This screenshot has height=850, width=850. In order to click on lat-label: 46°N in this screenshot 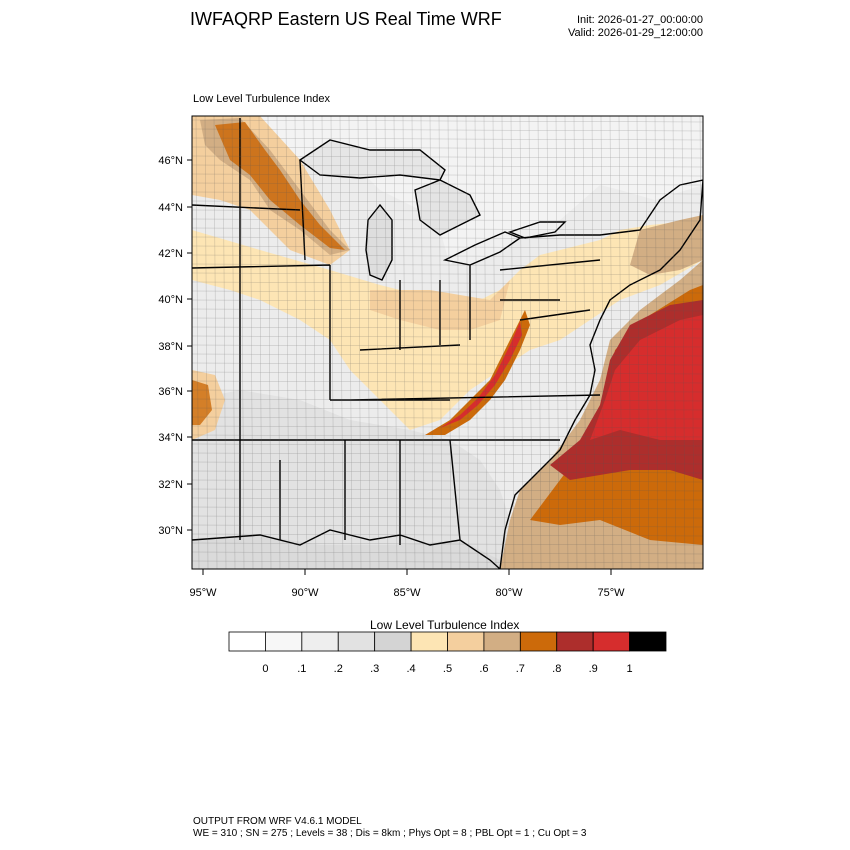, I will do `click(170, 161)`.